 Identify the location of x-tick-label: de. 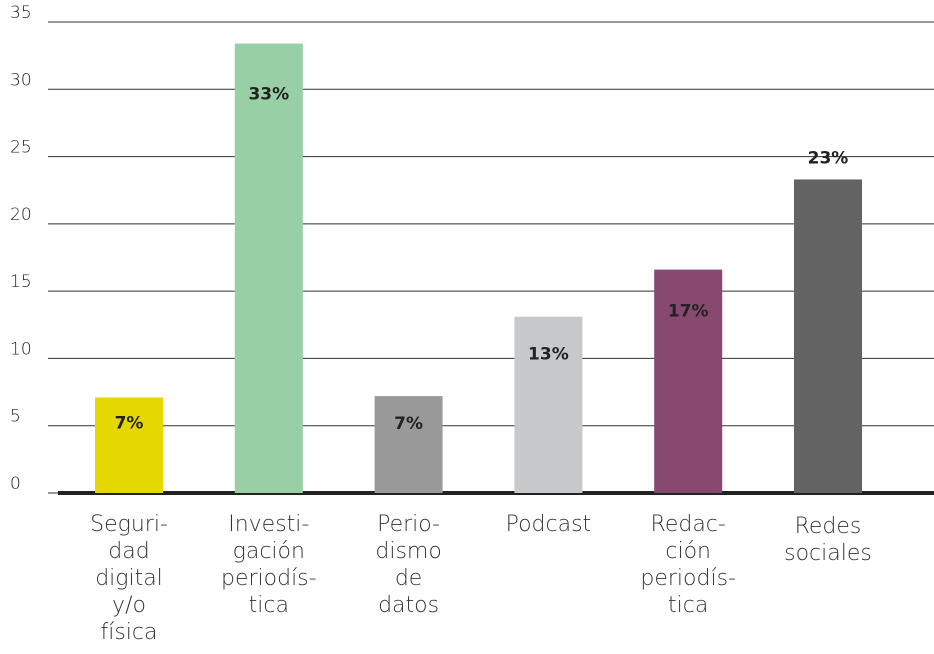
(409, 578).